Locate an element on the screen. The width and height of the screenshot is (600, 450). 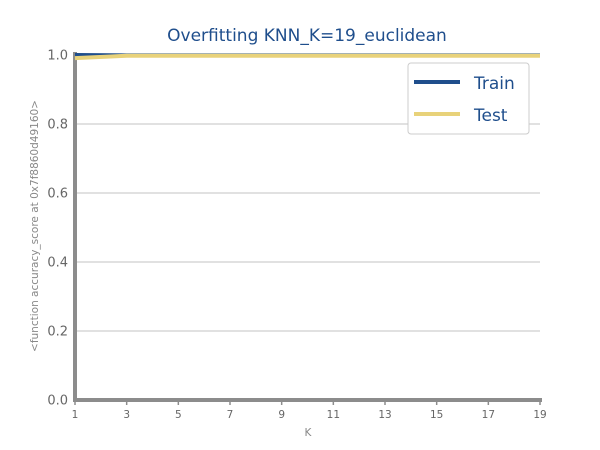
x-tick-label: 1 is located at coordinates (75, 415).